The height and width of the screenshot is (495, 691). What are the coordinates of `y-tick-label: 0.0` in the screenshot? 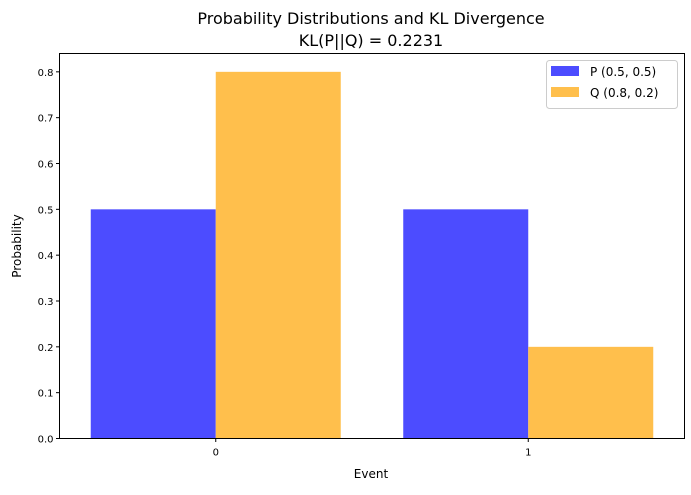 It's located at (46, 440).